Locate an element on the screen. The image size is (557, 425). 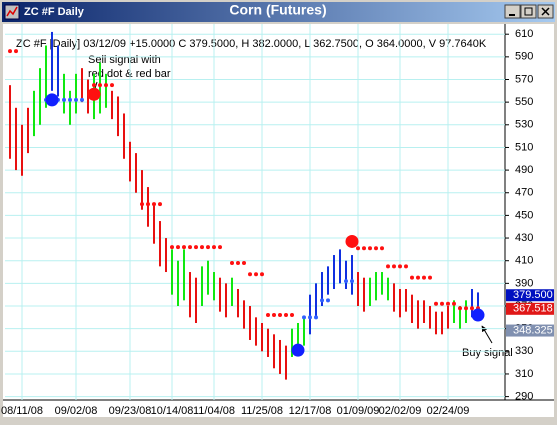
y-tick-label: 510 is located at coordinates (524, 147).